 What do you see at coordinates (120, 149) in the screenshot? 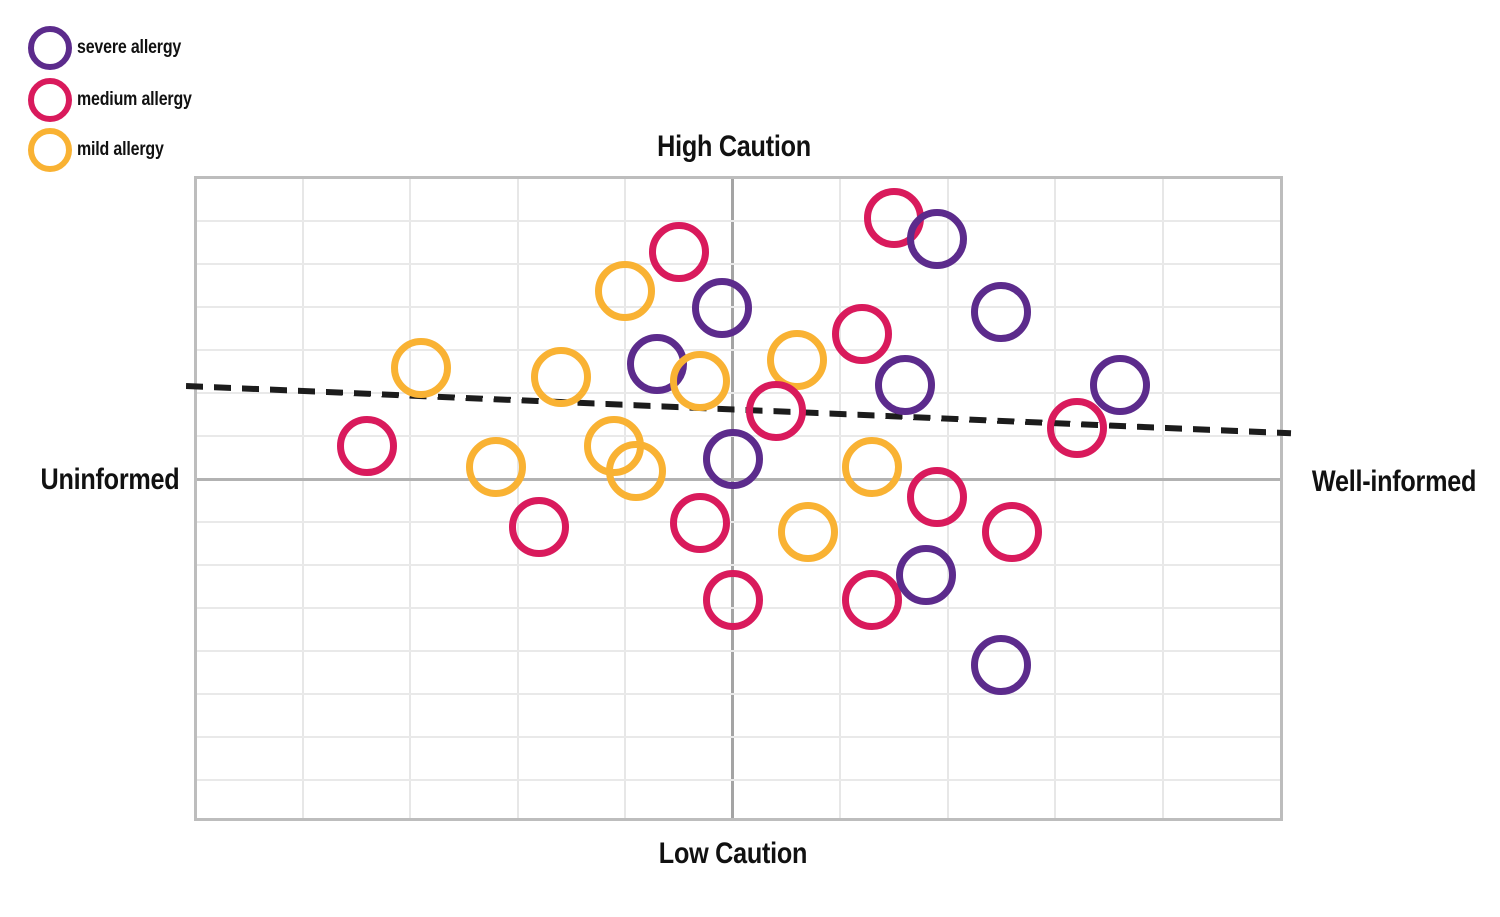
I see `legend-label-mild: mild allergy` at bounding box center [120, 149].